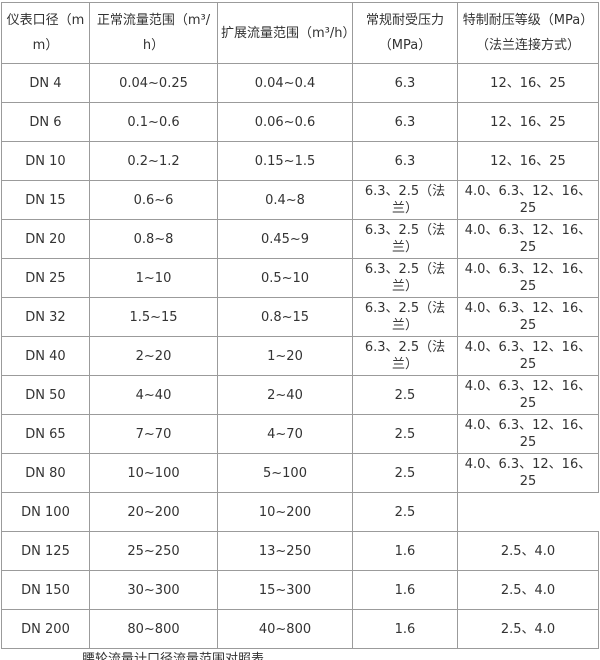 The width and height of the screenshot is (600, 660). Describe the element at coordinates (153, 473) in the screenshot. I see `cell-normal: 10~100` at that location.